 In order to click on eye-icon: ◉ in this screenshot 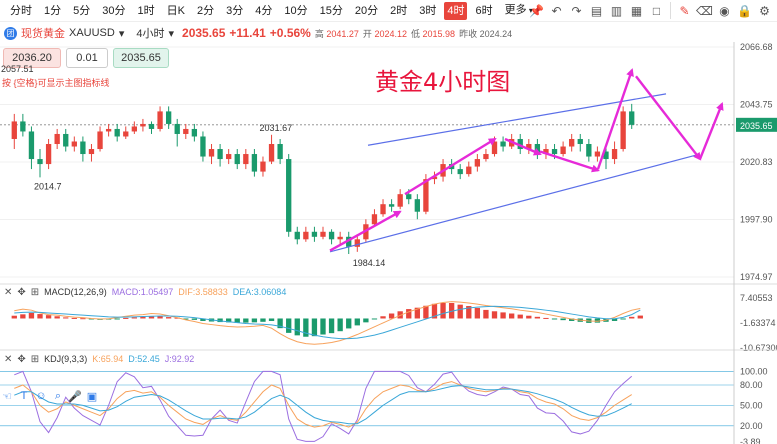, I will do `click(724, 10)`.